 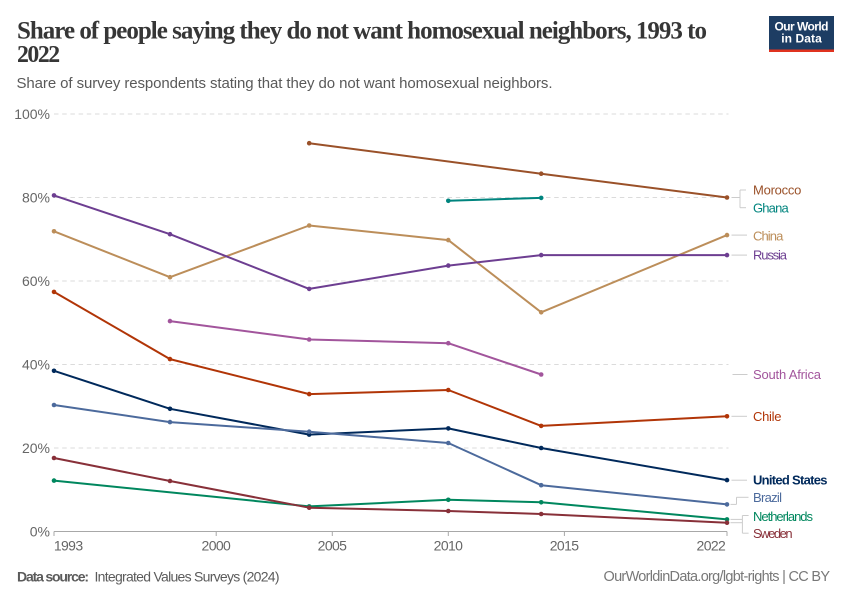 What do you see at coordinates (783, 516) in the screenshot?
I see `svg-text: Netherlands` at bounding box center [783, 516].